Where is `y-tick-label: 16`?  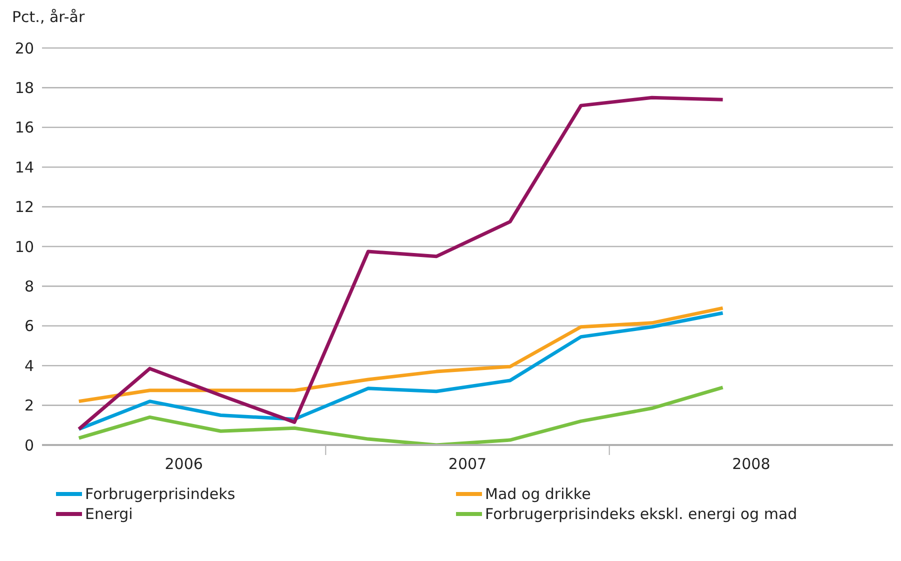
y-tick-label: 16 is located at coordinates (24, 127).